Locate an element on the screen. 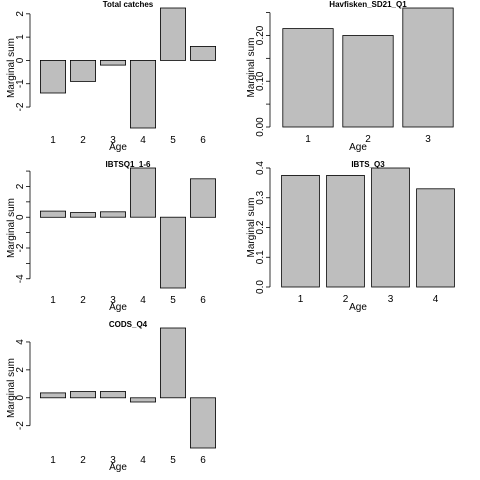  y-tick-label: 0.20 is located at coordinates (260, 35).